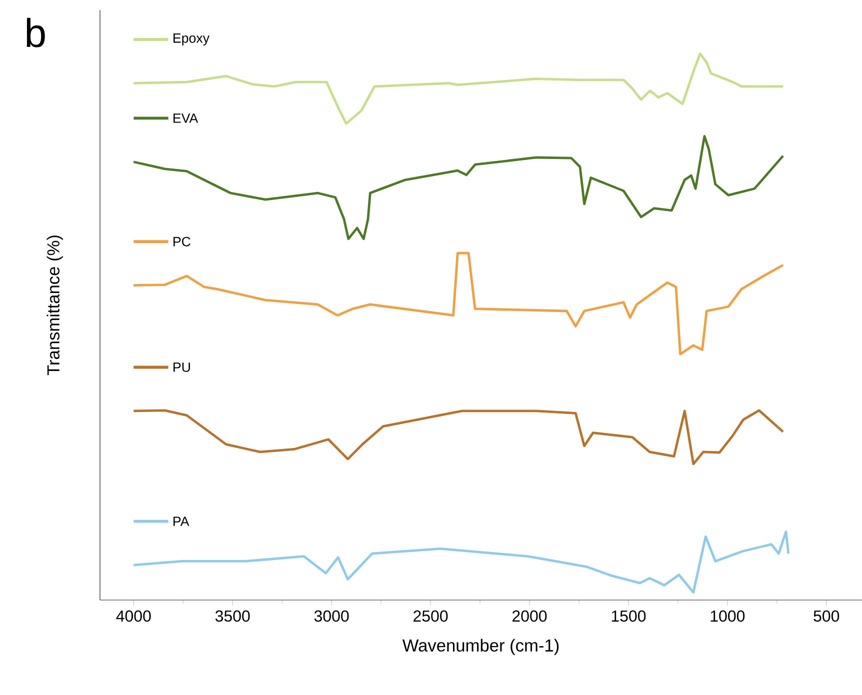  What do you see at coordinates (629, 616) in the screenshot?
I see `x-tick-label: 1500` at bounding box center [629, 616].